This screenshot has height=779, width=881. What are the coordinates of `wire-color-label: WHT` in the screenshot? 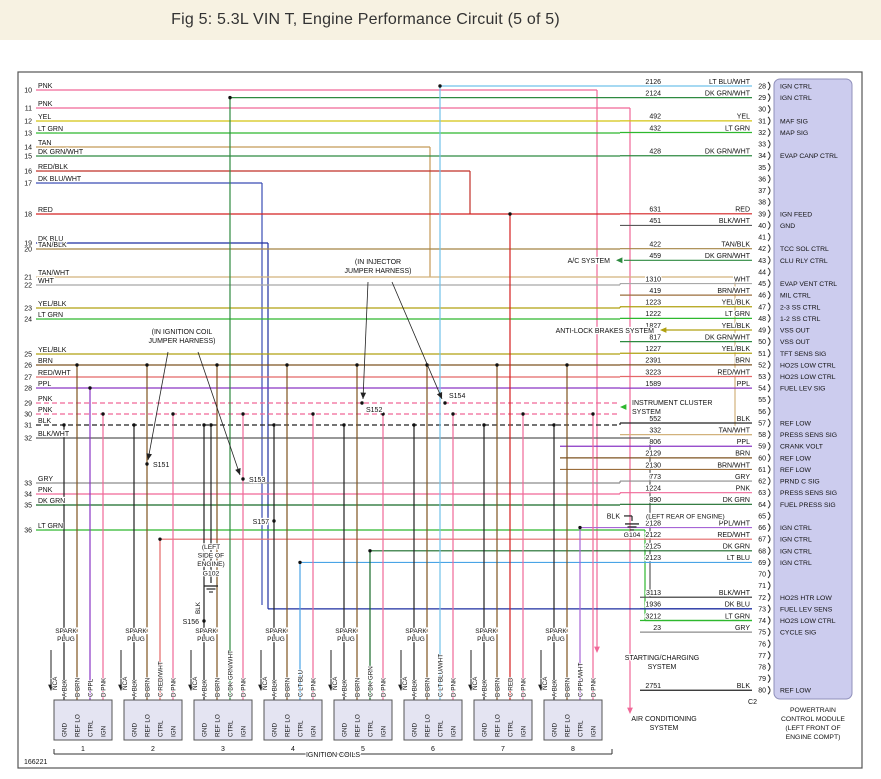 It's located at (742, 279).